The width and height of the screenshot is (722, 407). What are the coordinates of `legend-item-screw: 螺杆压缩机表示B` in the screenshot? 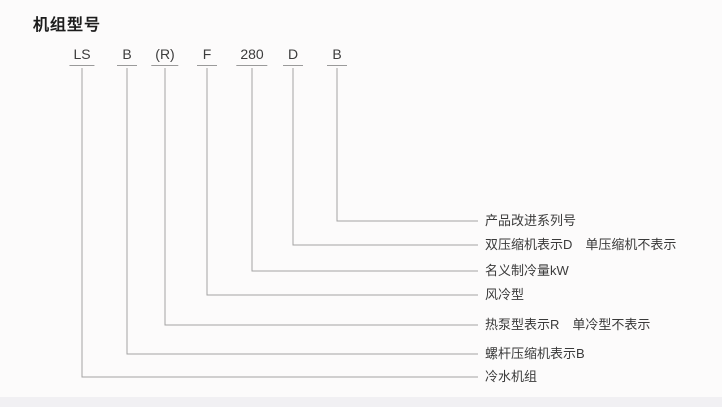 It's located at (535, 353).